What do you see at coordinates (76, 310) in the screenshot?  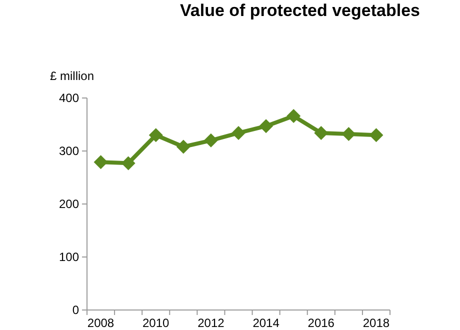 I see `y-tick-label: 0` at bounding box center [76, 310].